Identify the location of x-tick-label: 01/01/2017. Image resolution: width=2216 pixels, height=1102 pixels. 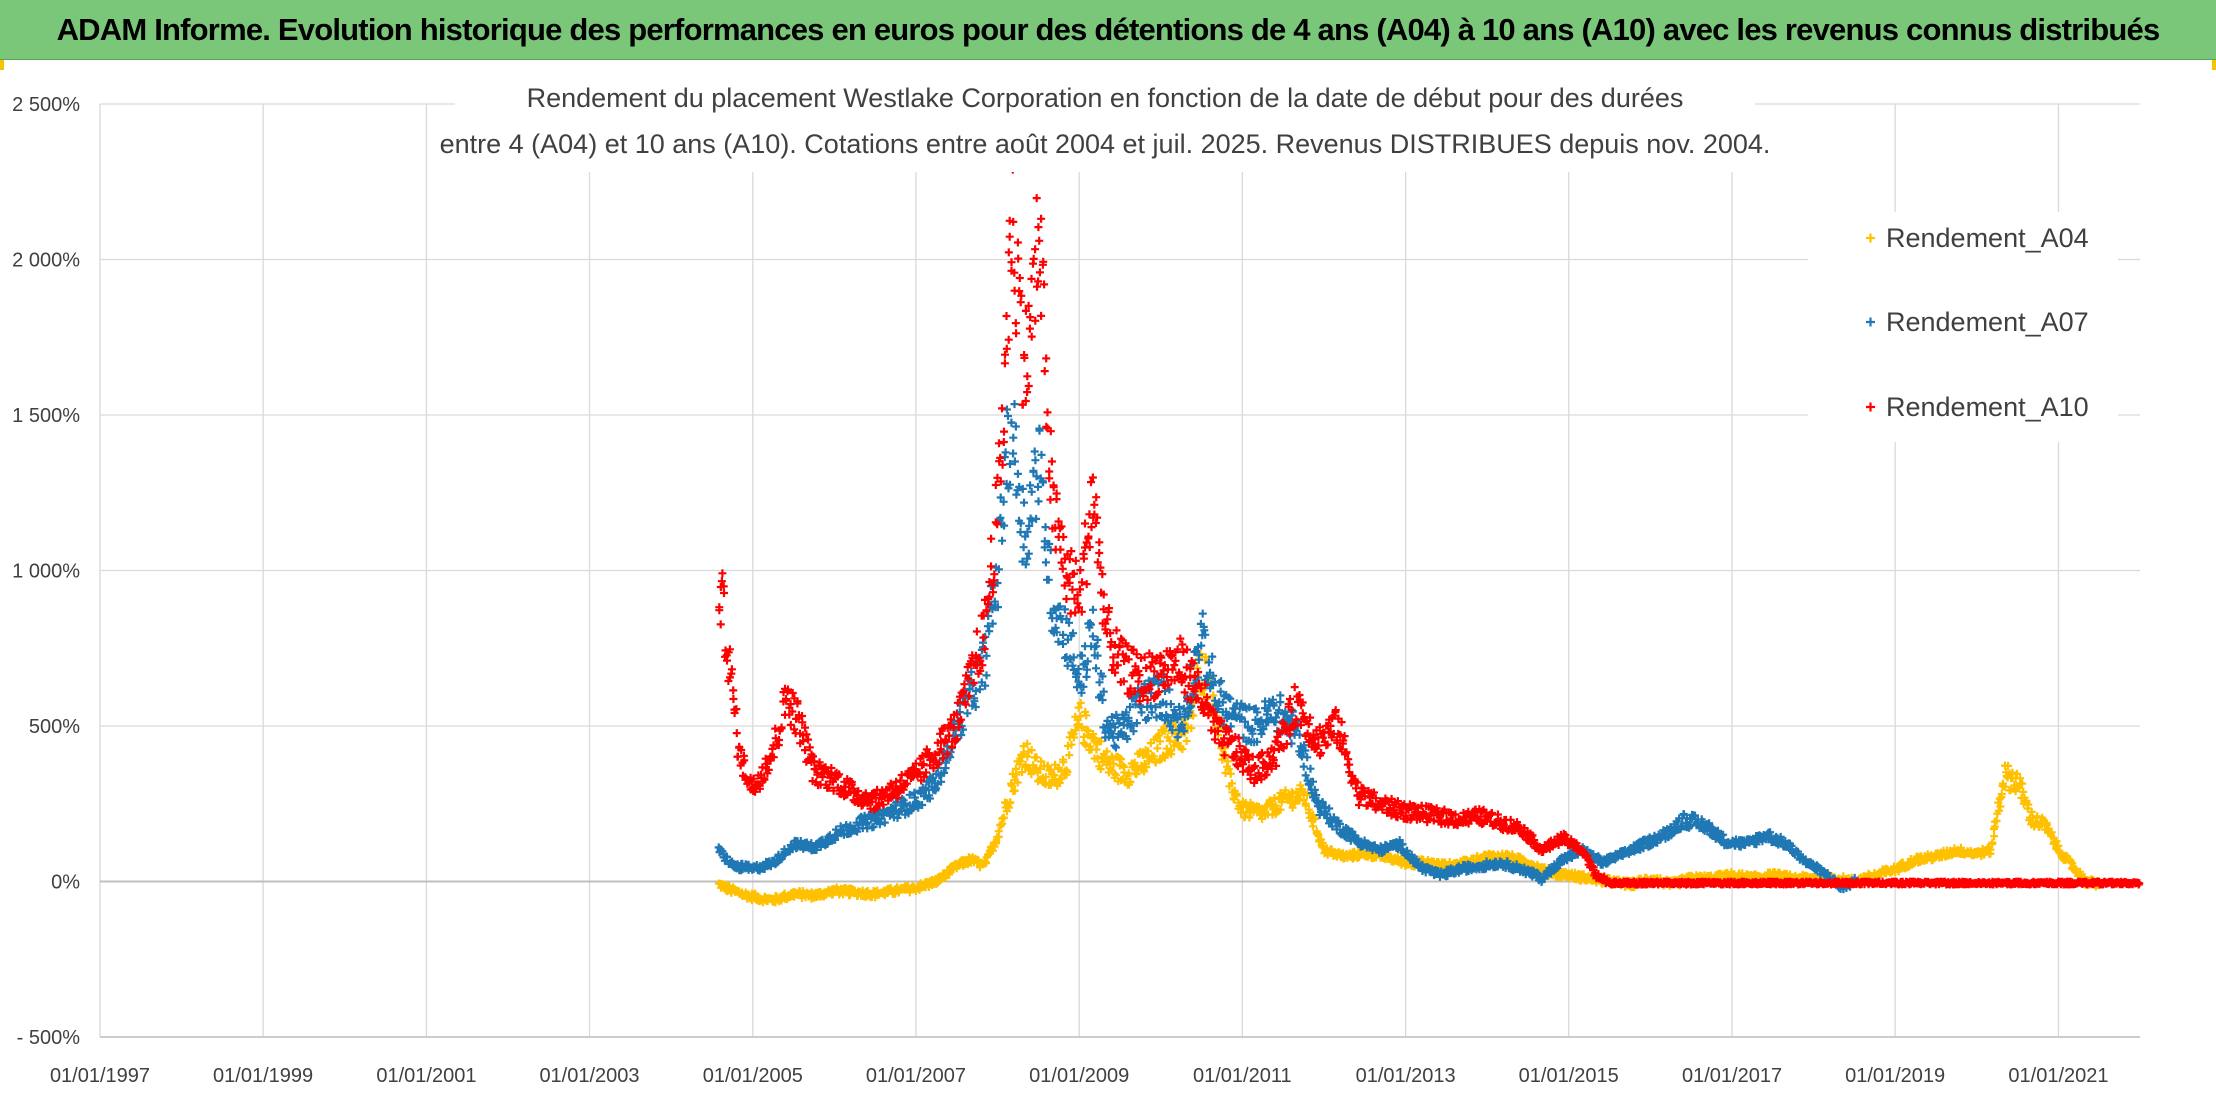
(1732, 1076).